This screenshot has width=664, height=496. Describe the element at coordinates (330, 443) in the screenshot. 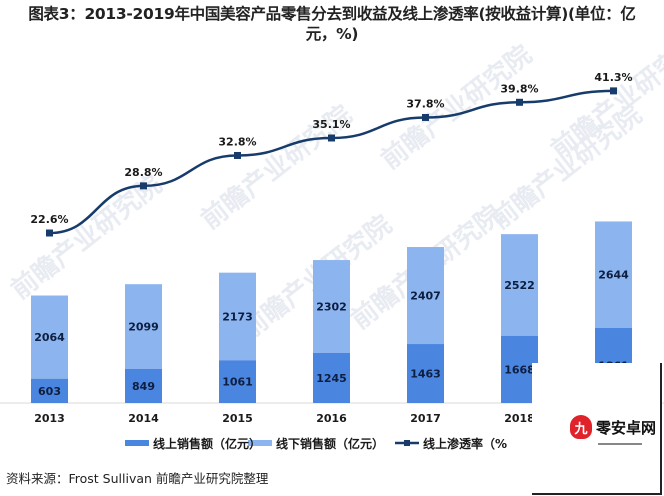

I see `legend-label: 线下销售额（亿元）` at that location.